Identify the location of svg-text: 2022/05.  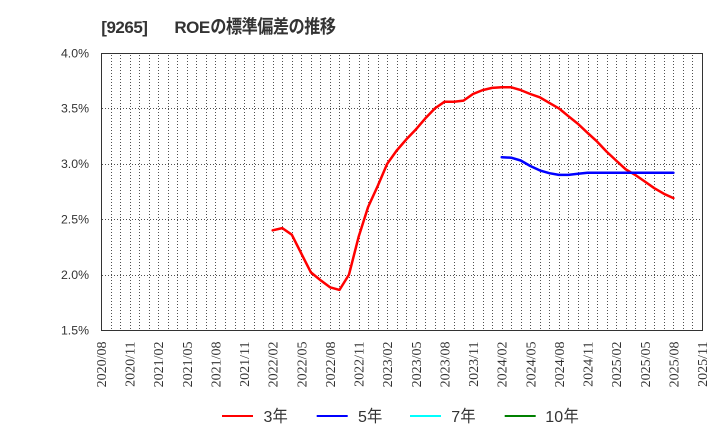
(302, 365).